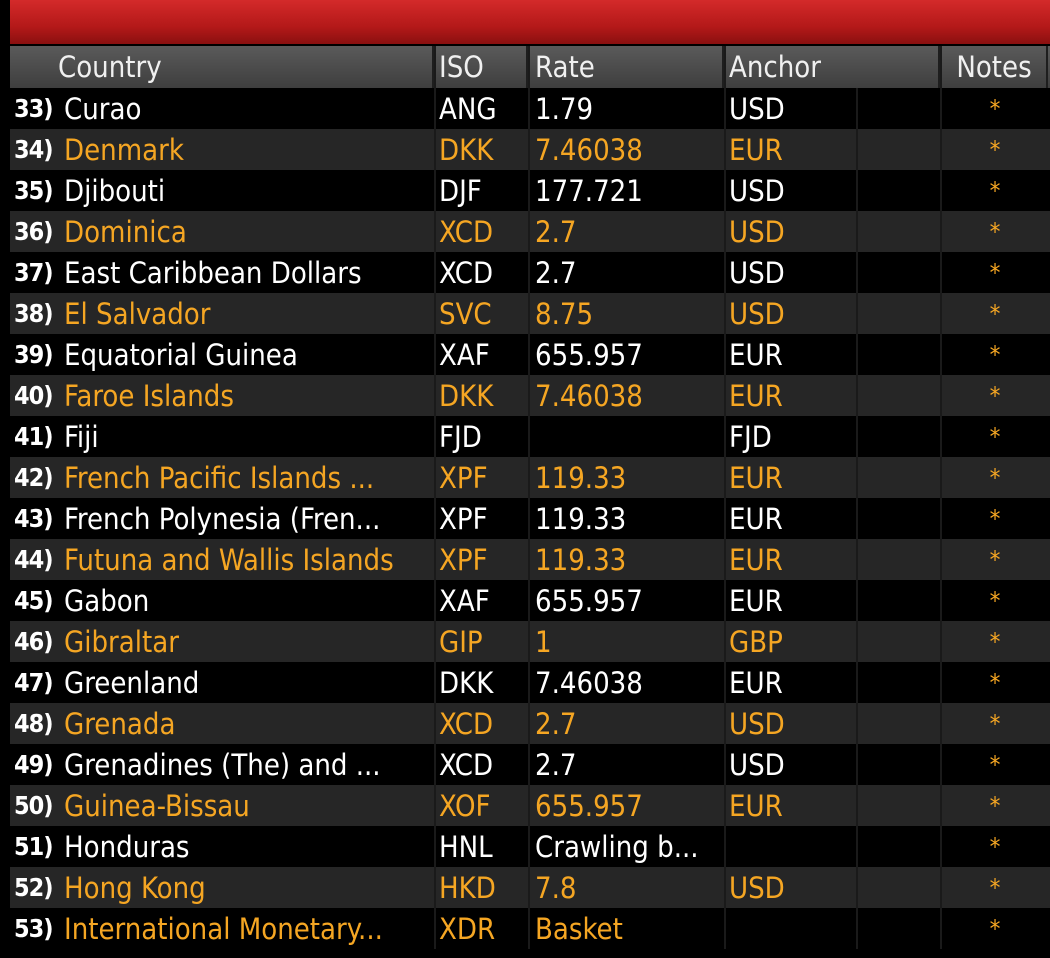  I want to click on table-row: 39) Equatorial Guinea XAF 655.957 EUR *, so click(530, 354).